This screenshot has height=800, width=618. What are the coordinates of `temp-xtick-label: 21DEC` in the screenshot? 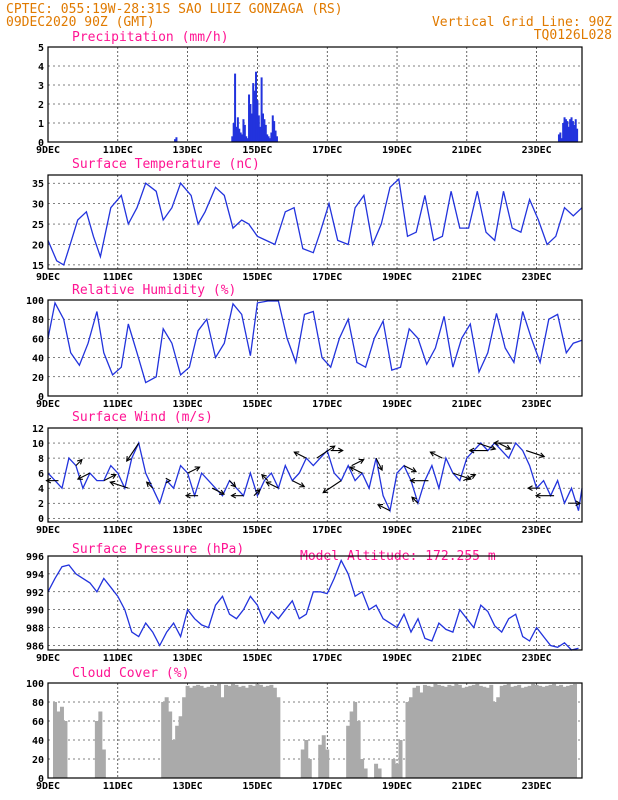 It's located at (467, 277).